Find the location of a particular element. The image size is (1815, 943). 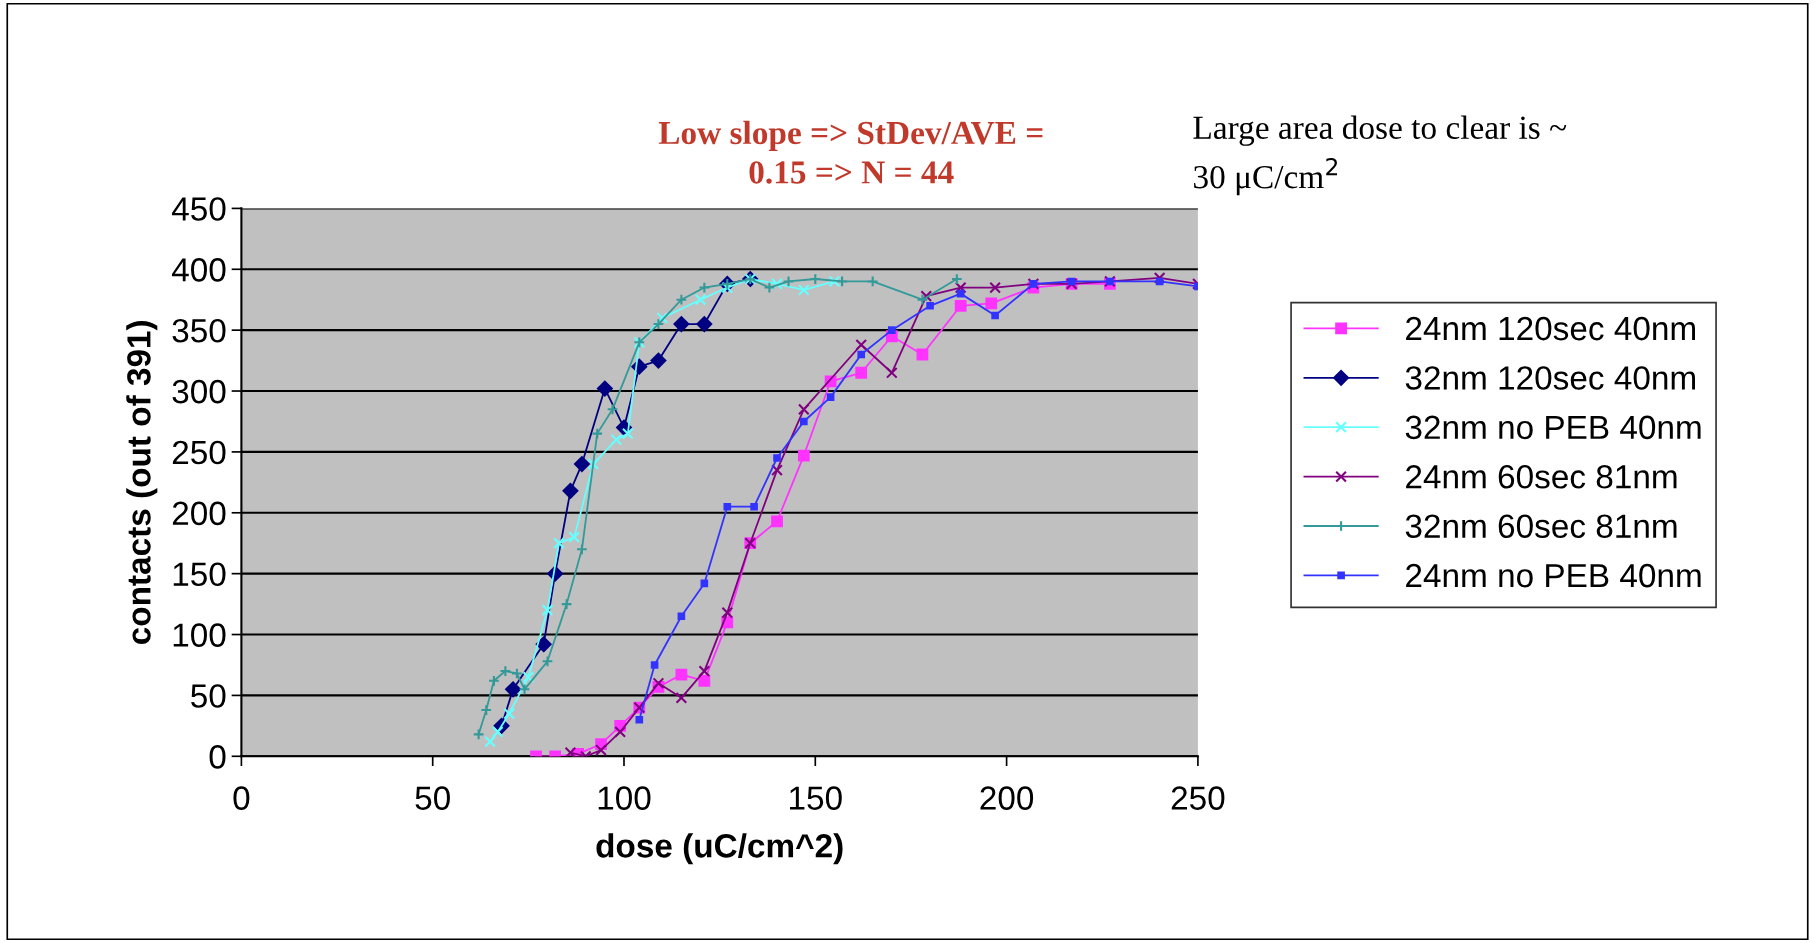

y-tick-label: 450 is located at coordinates (198, 209).